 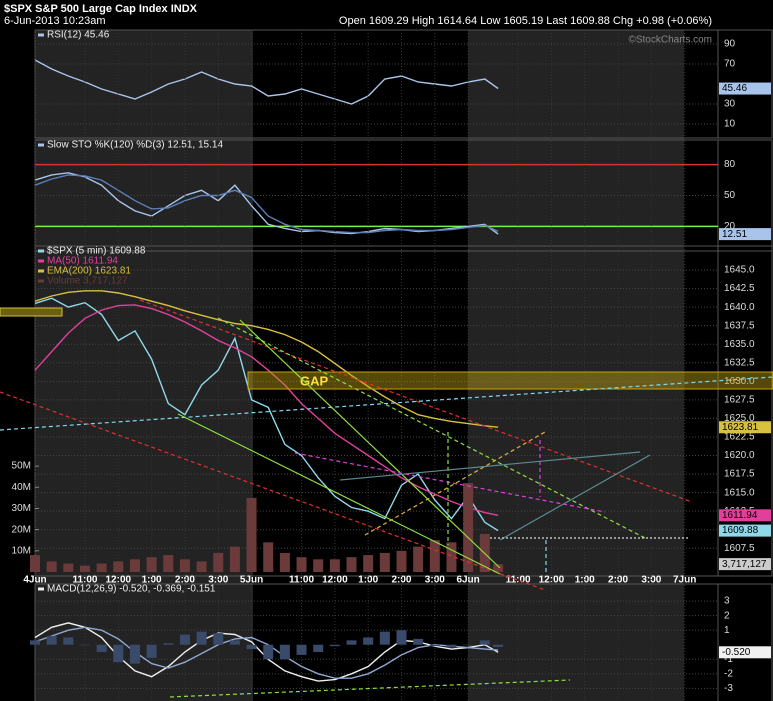 What do you see at coordinates (21, 487) in the screenshot?
I see `y2-tick-label: 40M` at bounding box center [21, 487].